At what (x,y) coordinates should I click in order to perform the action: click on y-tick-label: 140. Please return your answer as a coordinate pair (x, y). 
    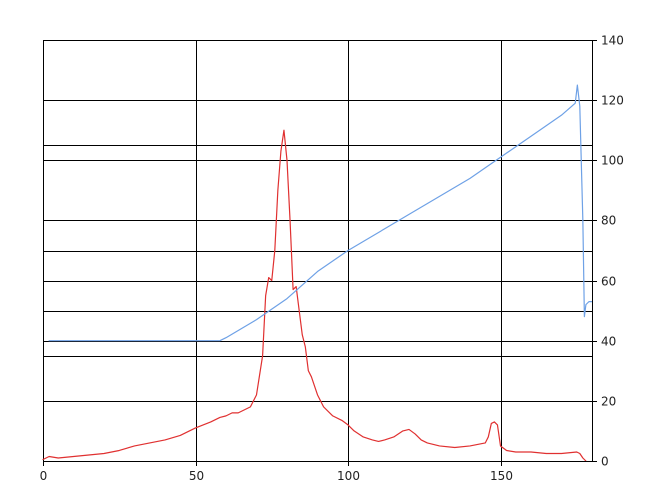
    Looking at the image, I should click on (612, 41).